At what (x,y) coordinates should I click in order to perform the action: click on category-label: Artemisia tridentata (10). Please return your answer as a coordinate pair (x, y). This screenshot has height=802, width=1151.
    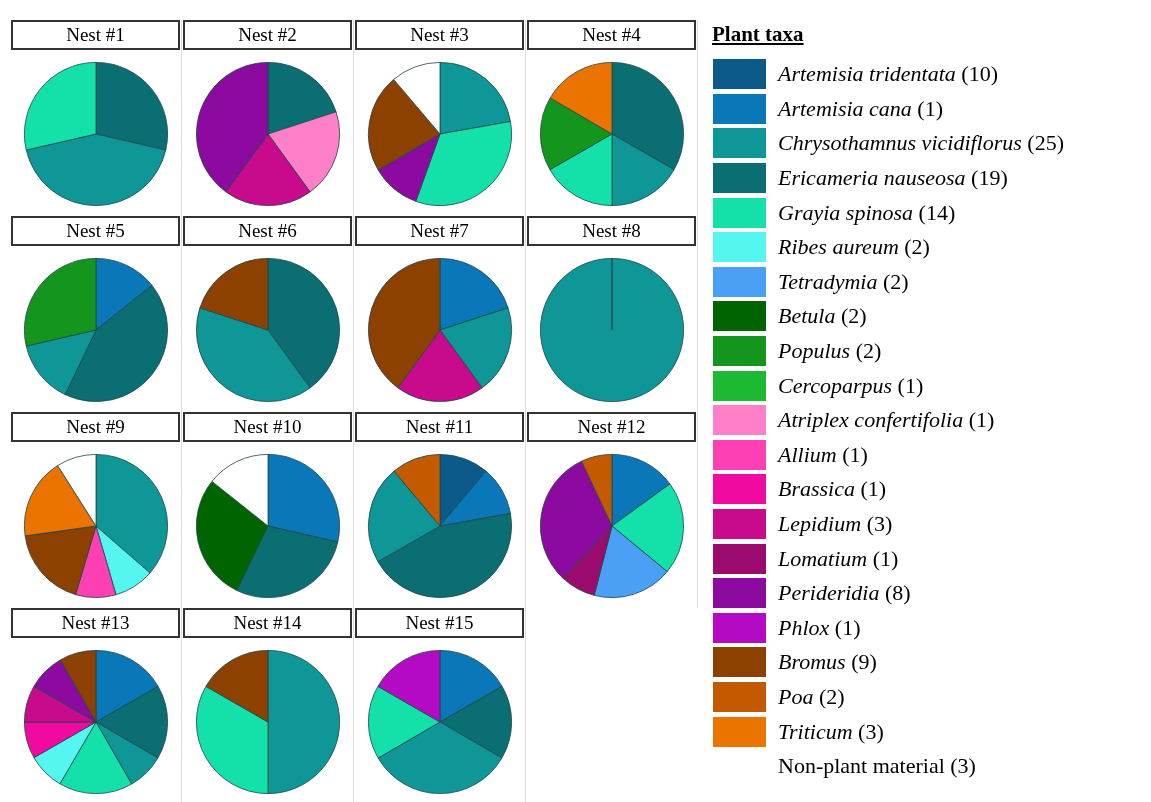
    Looking at the image, I should click on (888, 74).